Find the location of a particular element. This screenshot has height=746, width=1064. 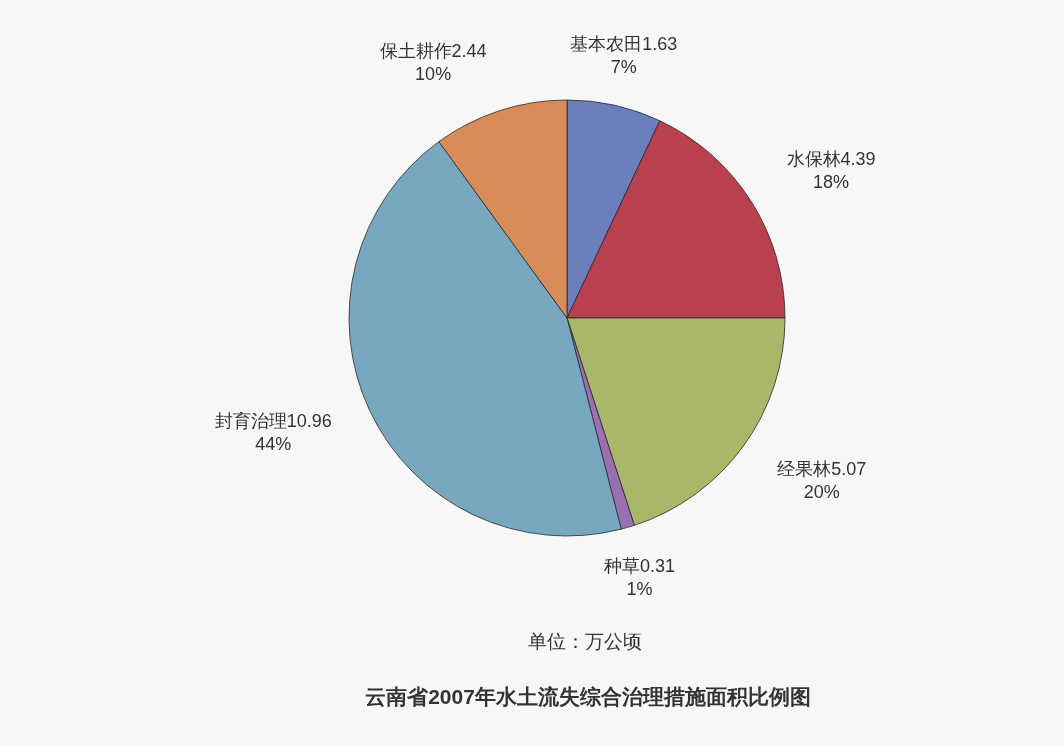

annotation: 单位：万公顷 is located at coordinates (585, 641).